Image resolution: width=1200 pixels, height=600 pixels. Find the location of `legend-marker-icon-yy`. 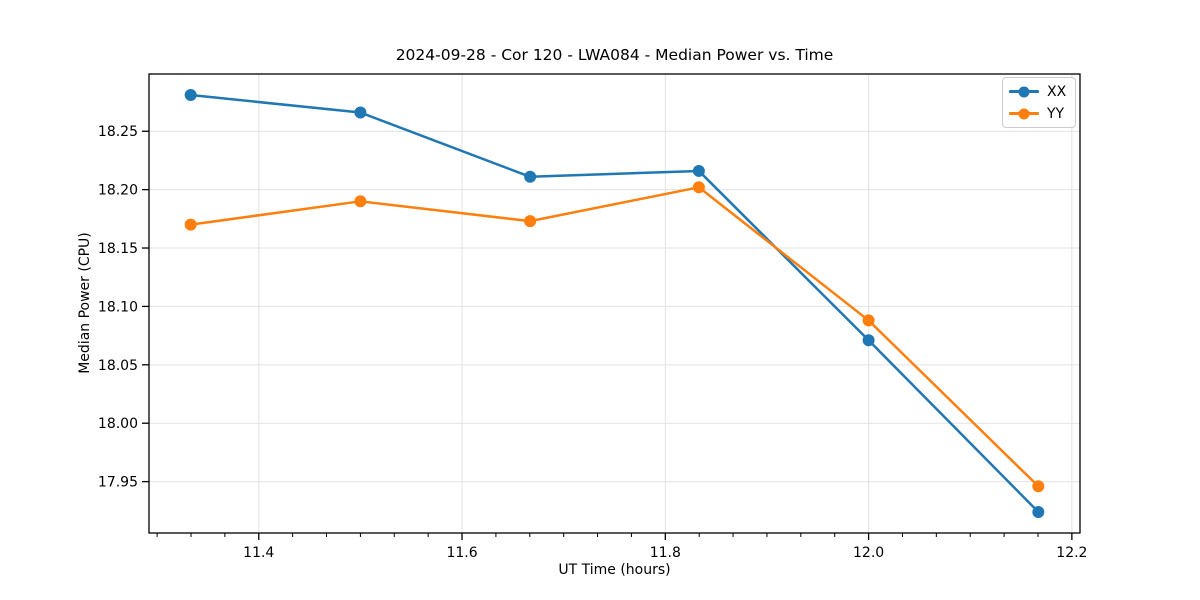

legend-marker-icon-yy is located at coordinates (1024, 113).